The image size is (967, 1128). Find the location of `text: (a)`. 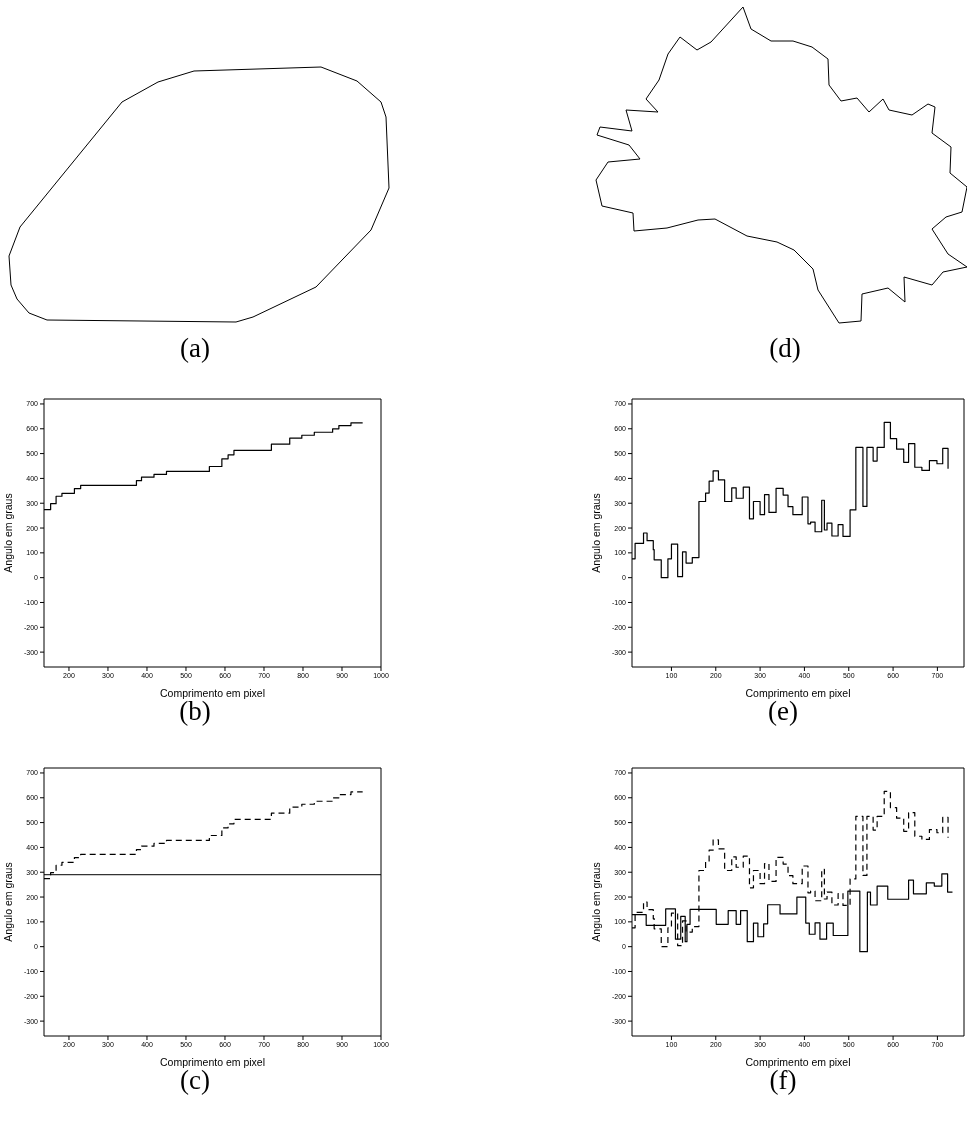

text: (a) is located at coordinates (195, 348).